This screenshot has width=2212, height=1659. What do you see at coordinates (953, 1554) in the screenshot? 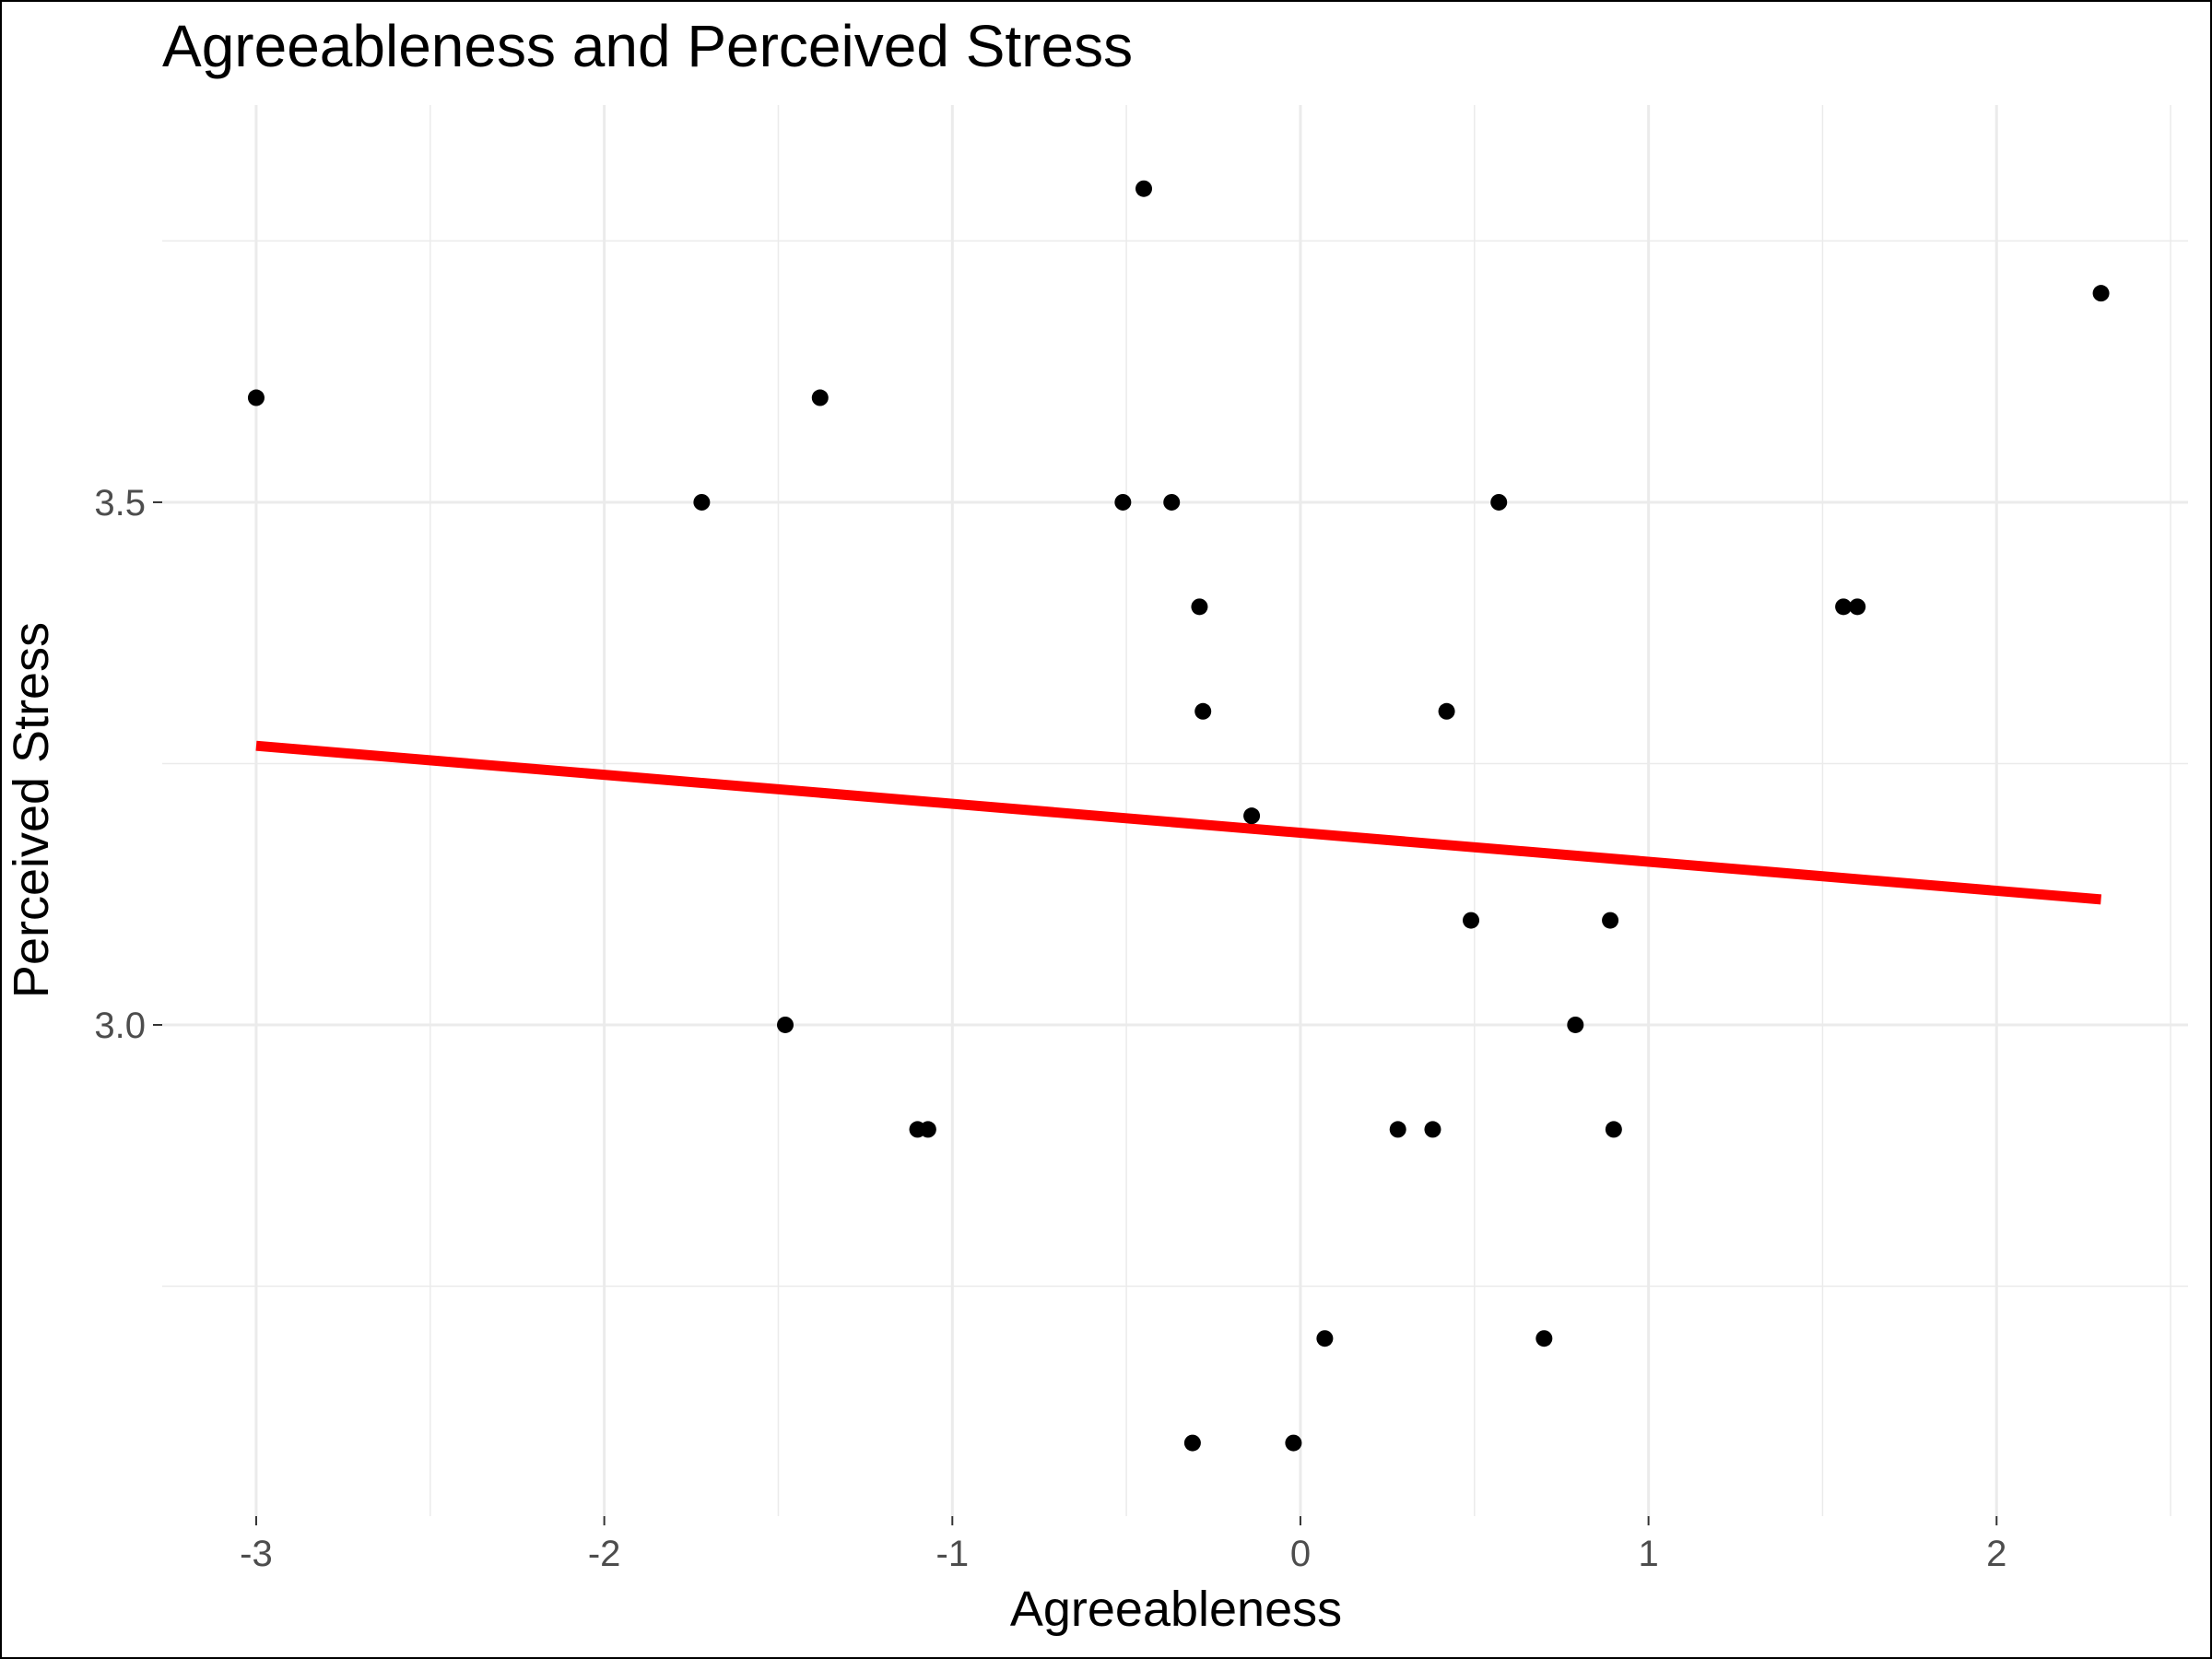
I see `x-tick-label: -1` at bounding box center [953, 1554].